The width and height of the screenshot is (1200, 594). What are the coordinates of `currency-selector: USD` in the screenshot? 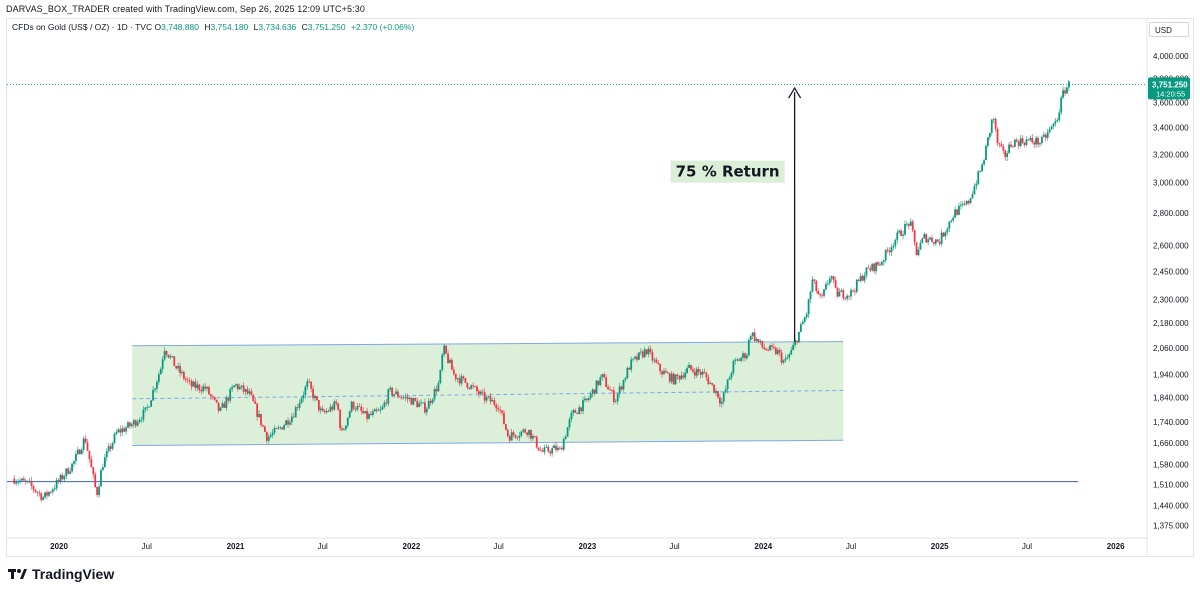 It's located at (1169, 29).